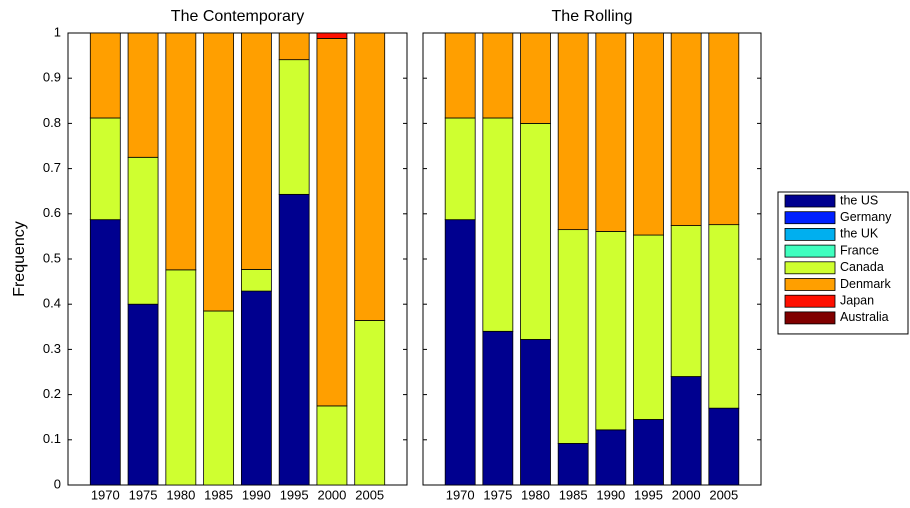 The height and width of the screenshot is (508, 910). I want to click on y-tick-label: 0.5, so click(52, 257).